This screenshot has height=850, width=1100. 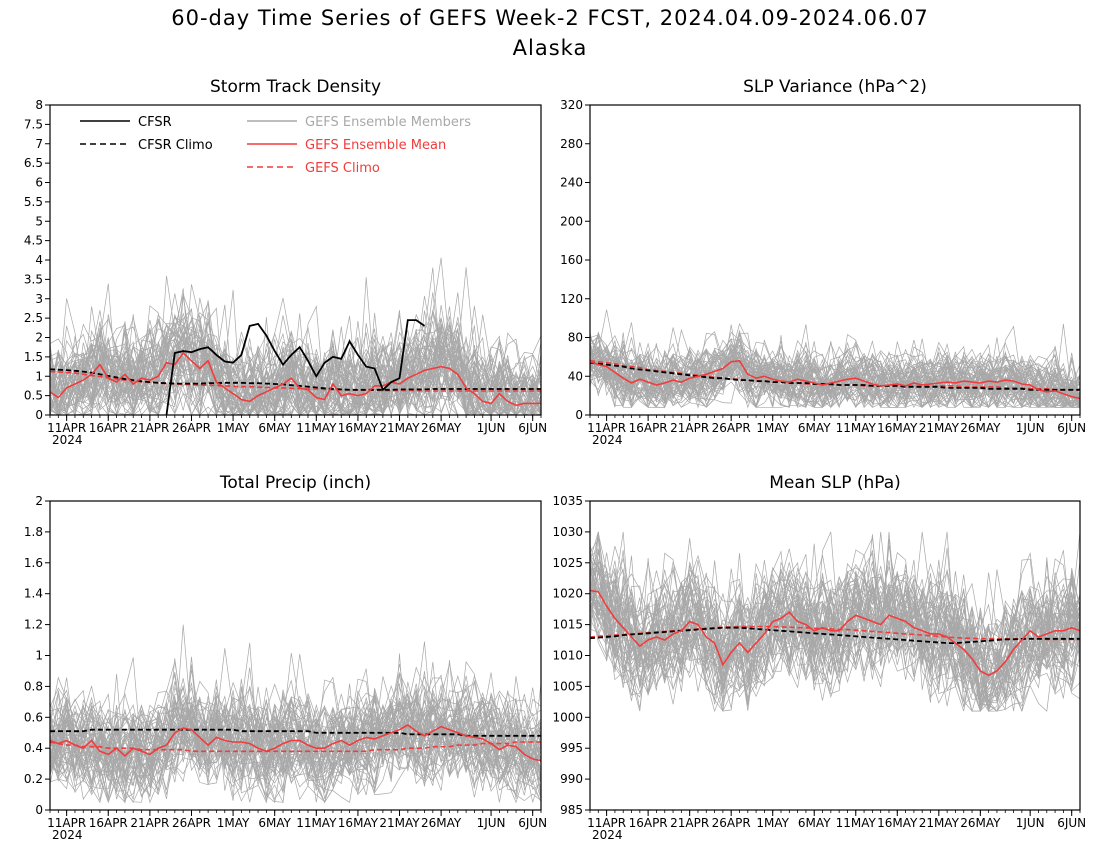 What do you see at coordinates (571, 221) in the screenshot?
I see `y-tick-label: 200` at bounding box center [571, 221].